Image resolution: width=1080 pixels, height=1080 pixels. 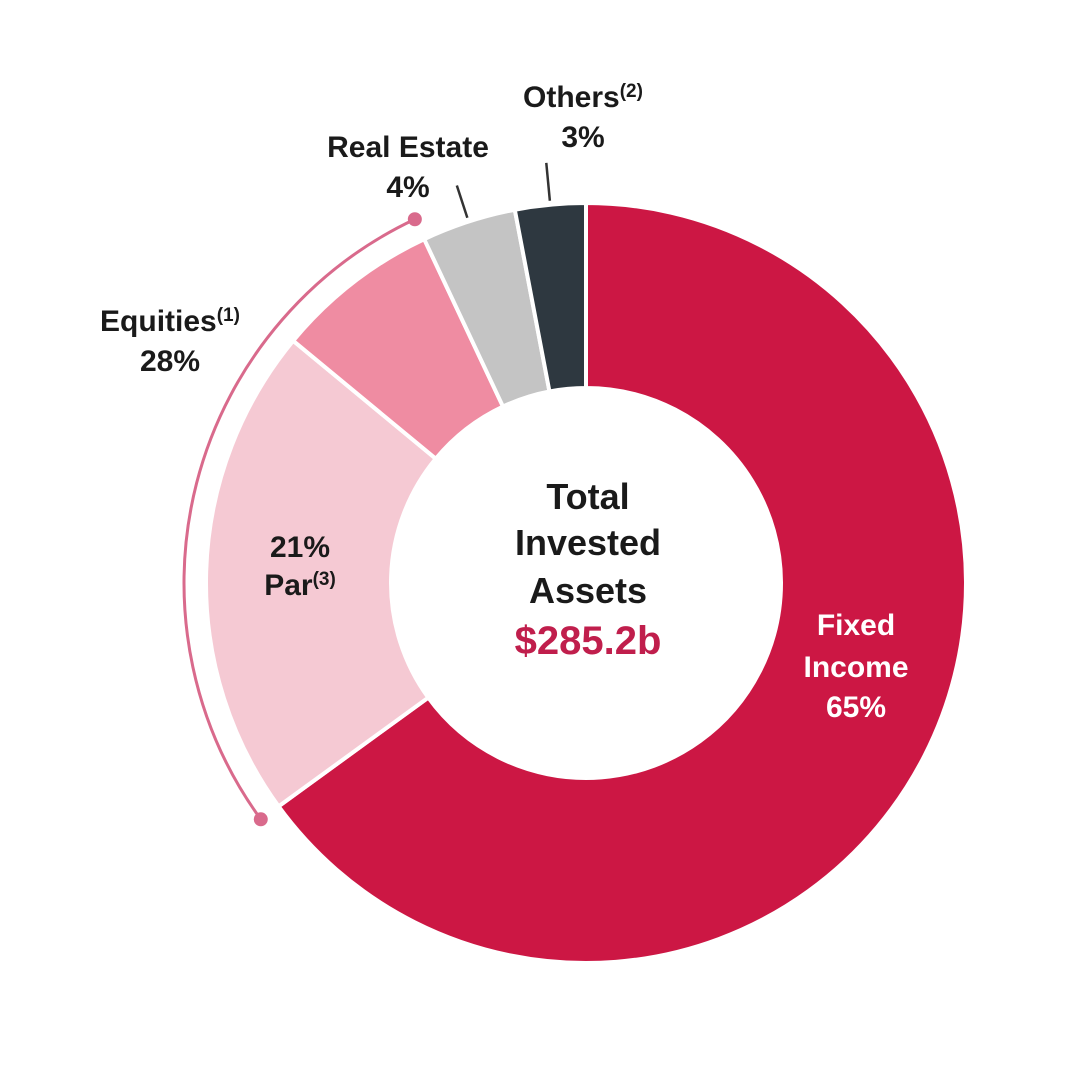 I want to click on center-total-value: $285.2b, so click(x=588, y=641).